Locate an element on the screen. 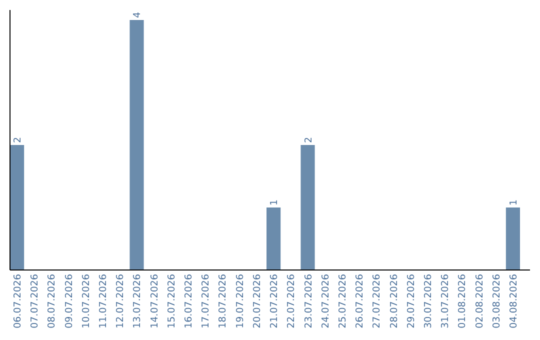 The image size is (540, 340). x-tick-label: 10.07.2026 is located at coordinates (86, 301).